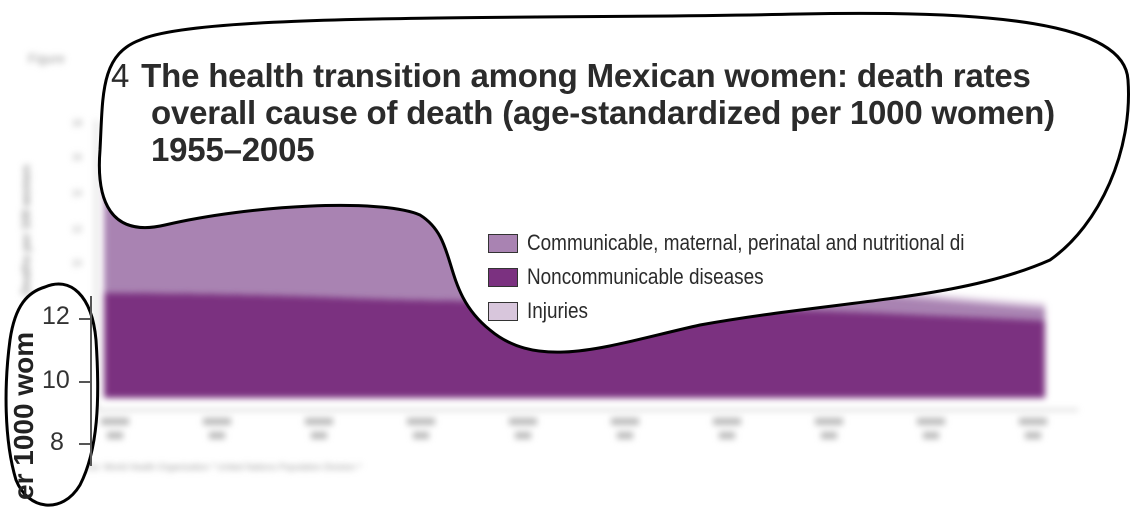 The image size is (1142, 519). What do you see at coordinates (56, 316) in the screenshot?
I see `y-tick-label: 12` at bounding box center [56, 316].